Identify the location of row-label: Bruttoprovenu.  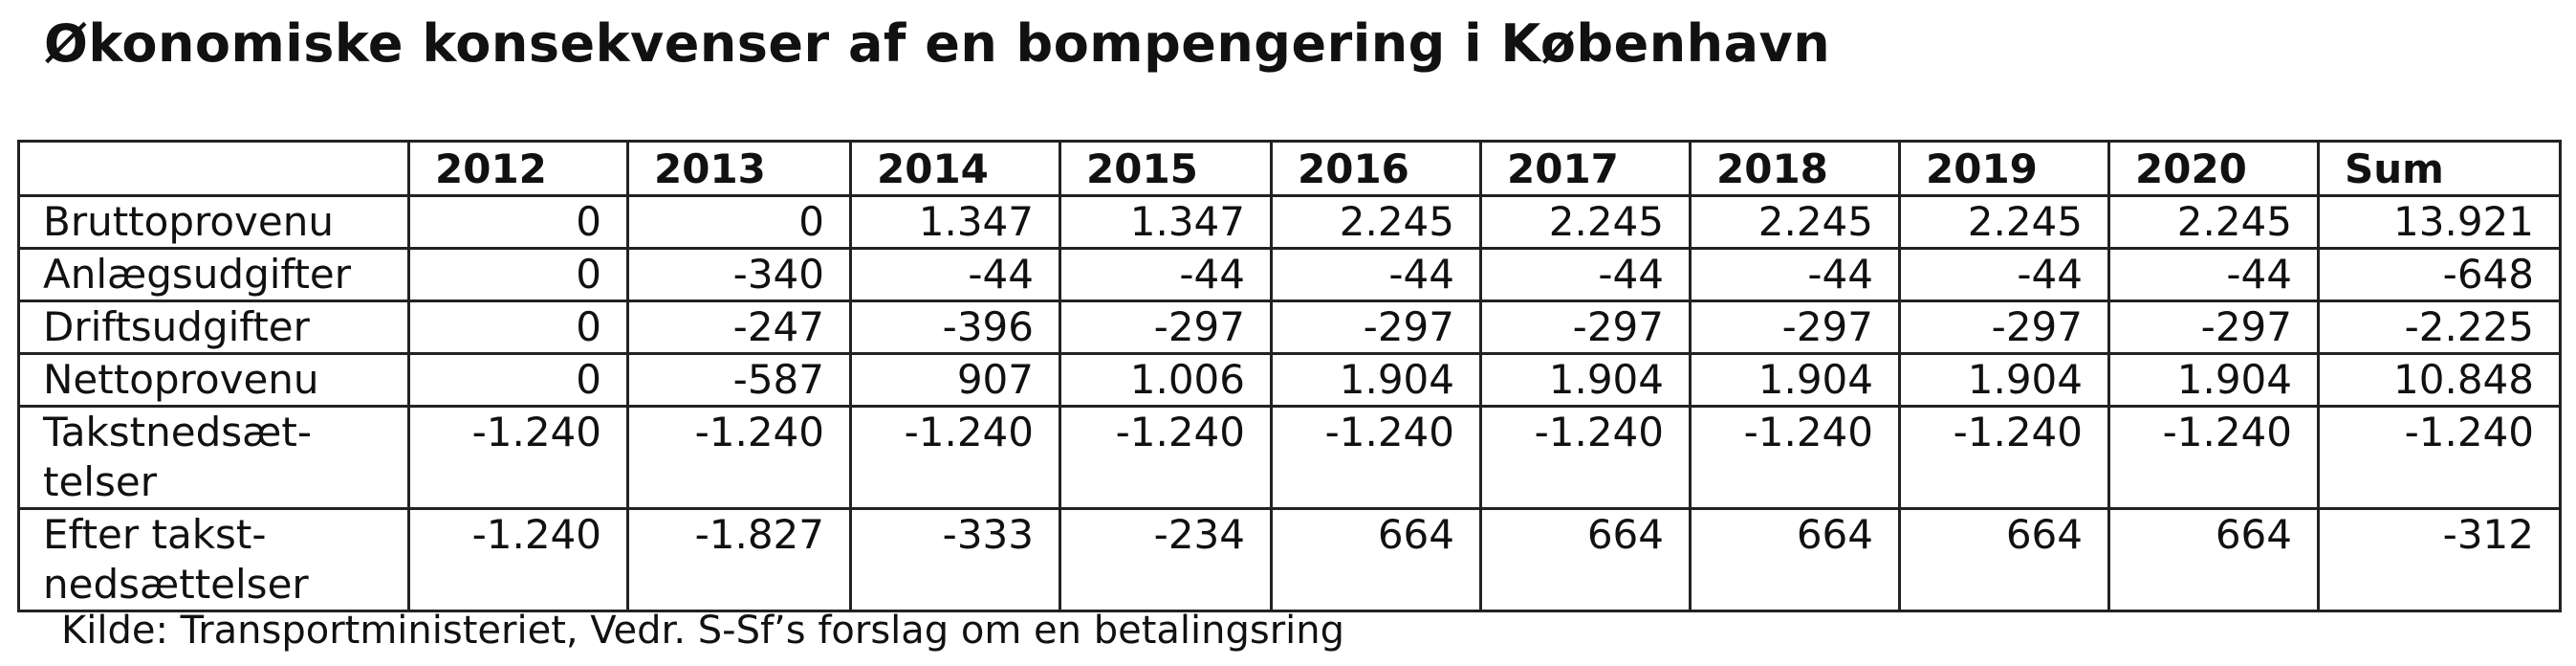
(213, 222).